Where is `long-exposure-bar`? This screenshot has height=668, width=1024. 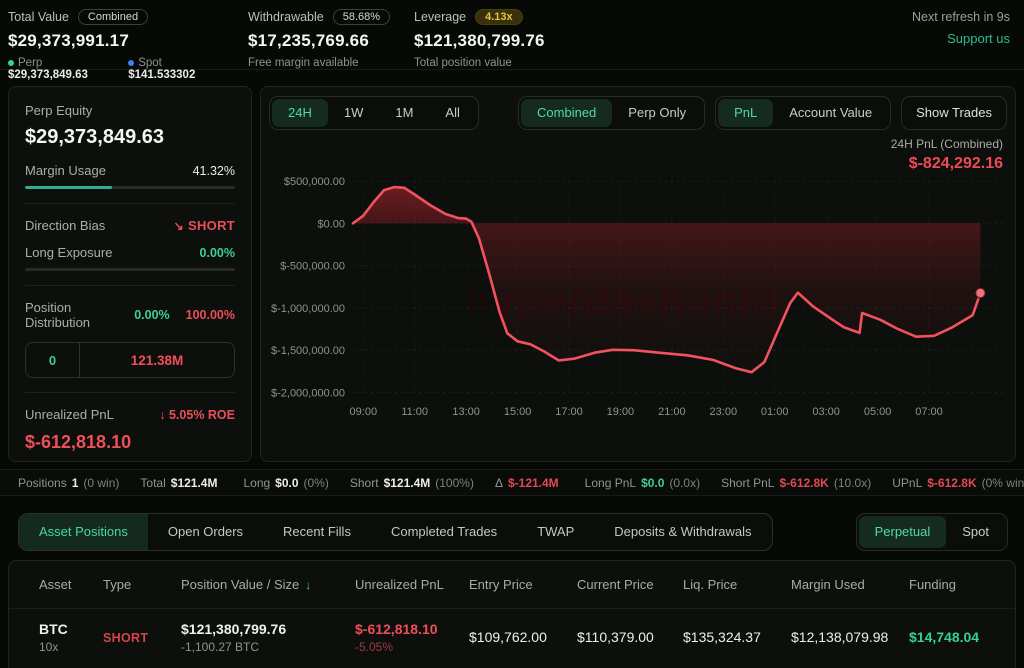 long-exposure-bar is located at coordinates (130, 269).